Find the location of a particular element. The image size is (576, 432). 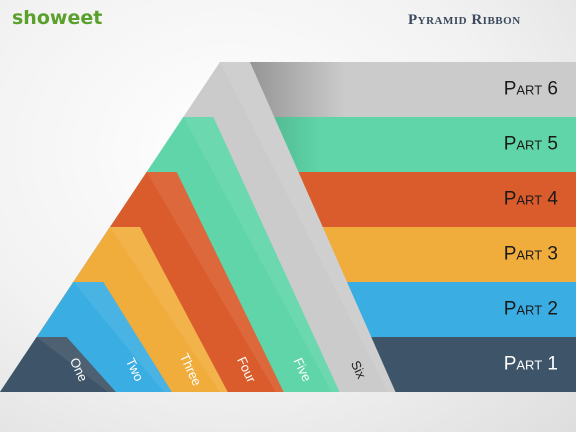

ribbon-strip is located at coordinates (58, 364).